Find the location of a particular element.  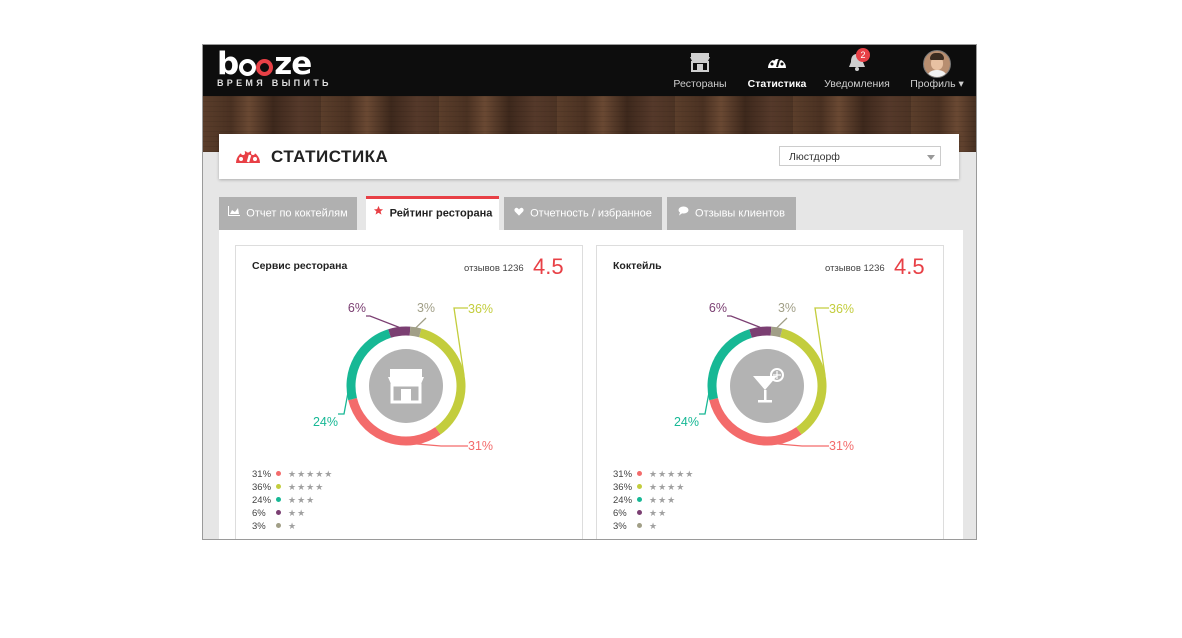

legend-row: 31% ★★★★★ is located at coordinates (292, 474).